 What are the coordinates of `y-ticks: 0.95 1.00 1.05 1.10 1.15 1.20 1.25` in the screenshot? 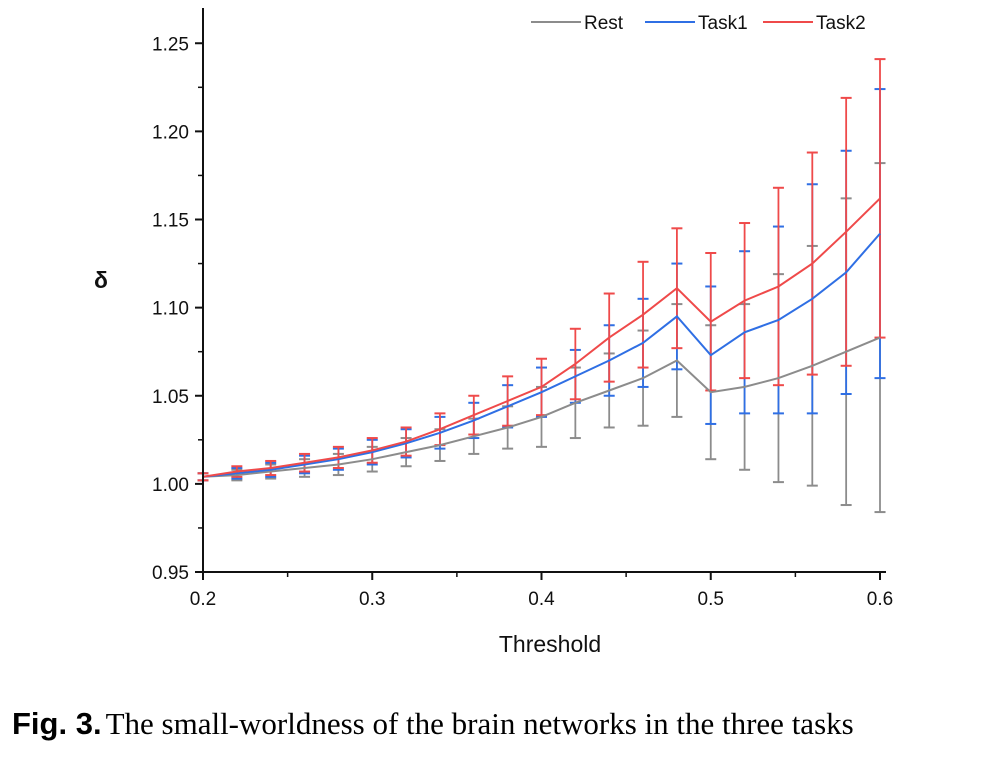 It's located at (177, 309).